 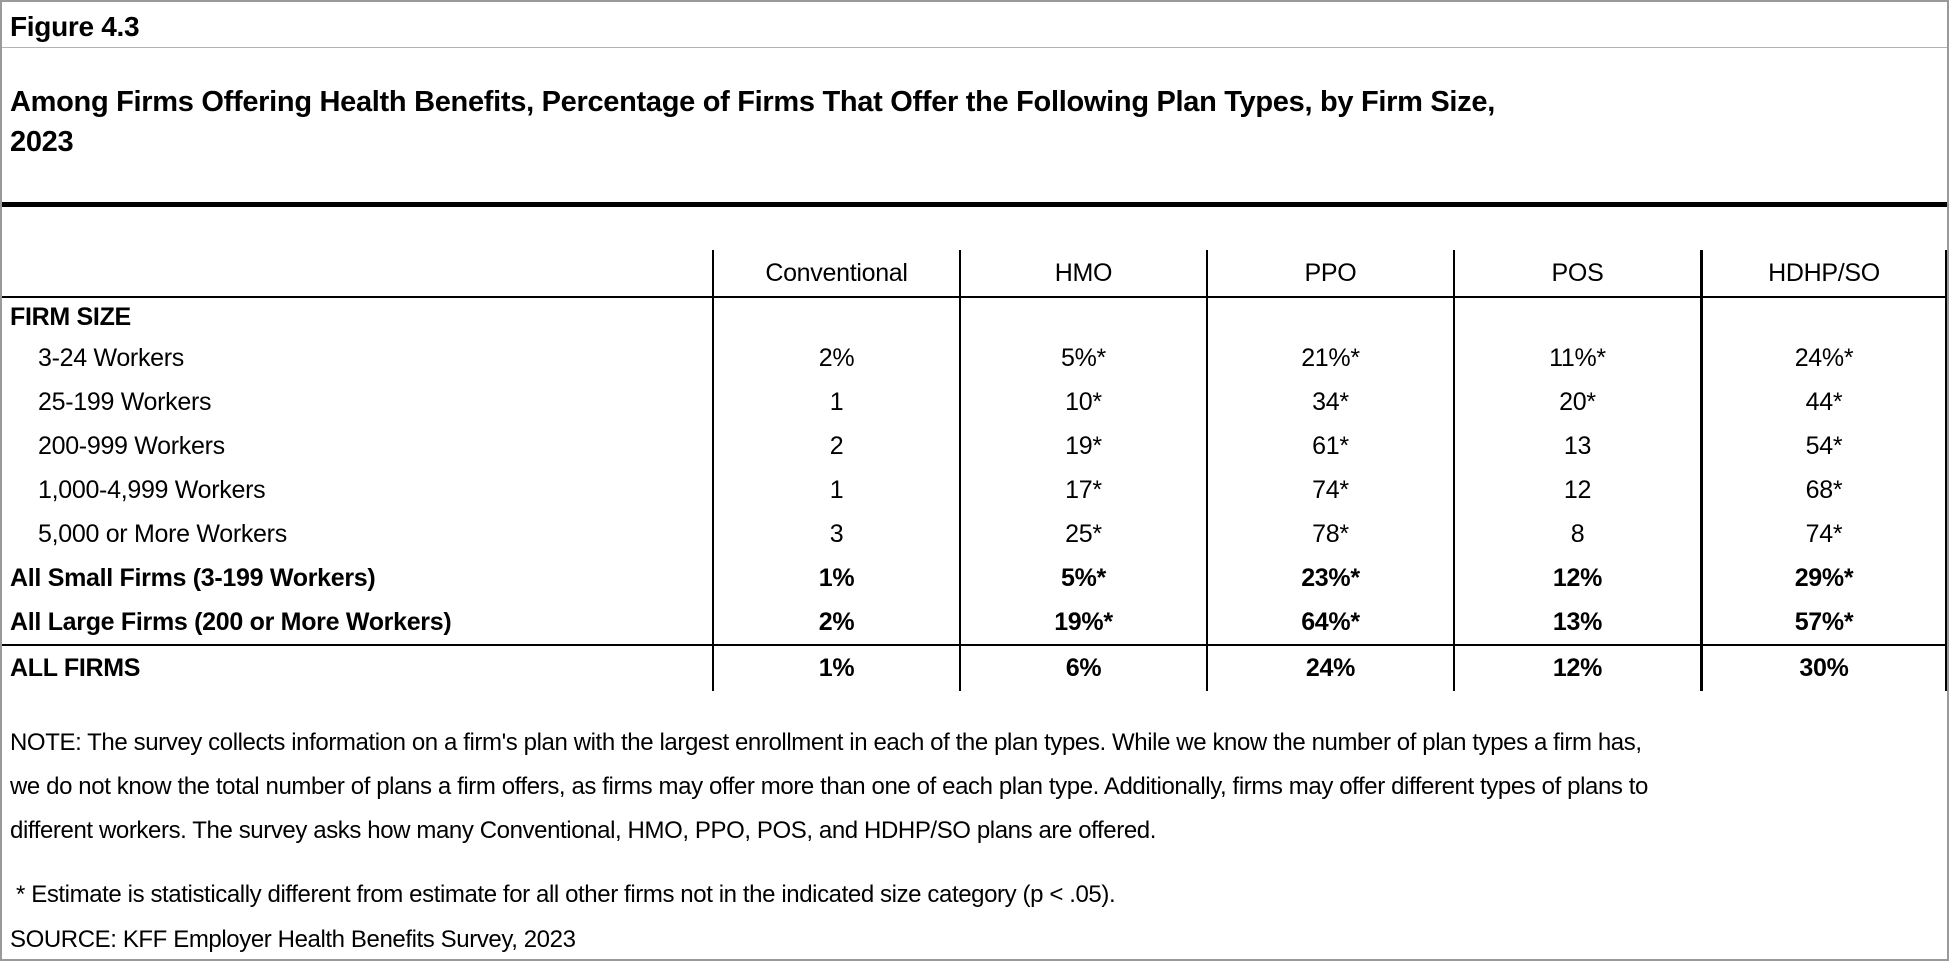 What do you see at coordinates (1576, 490) in the screenshot?
I see `table-cell: 12` at bounding box center [1576, 490].